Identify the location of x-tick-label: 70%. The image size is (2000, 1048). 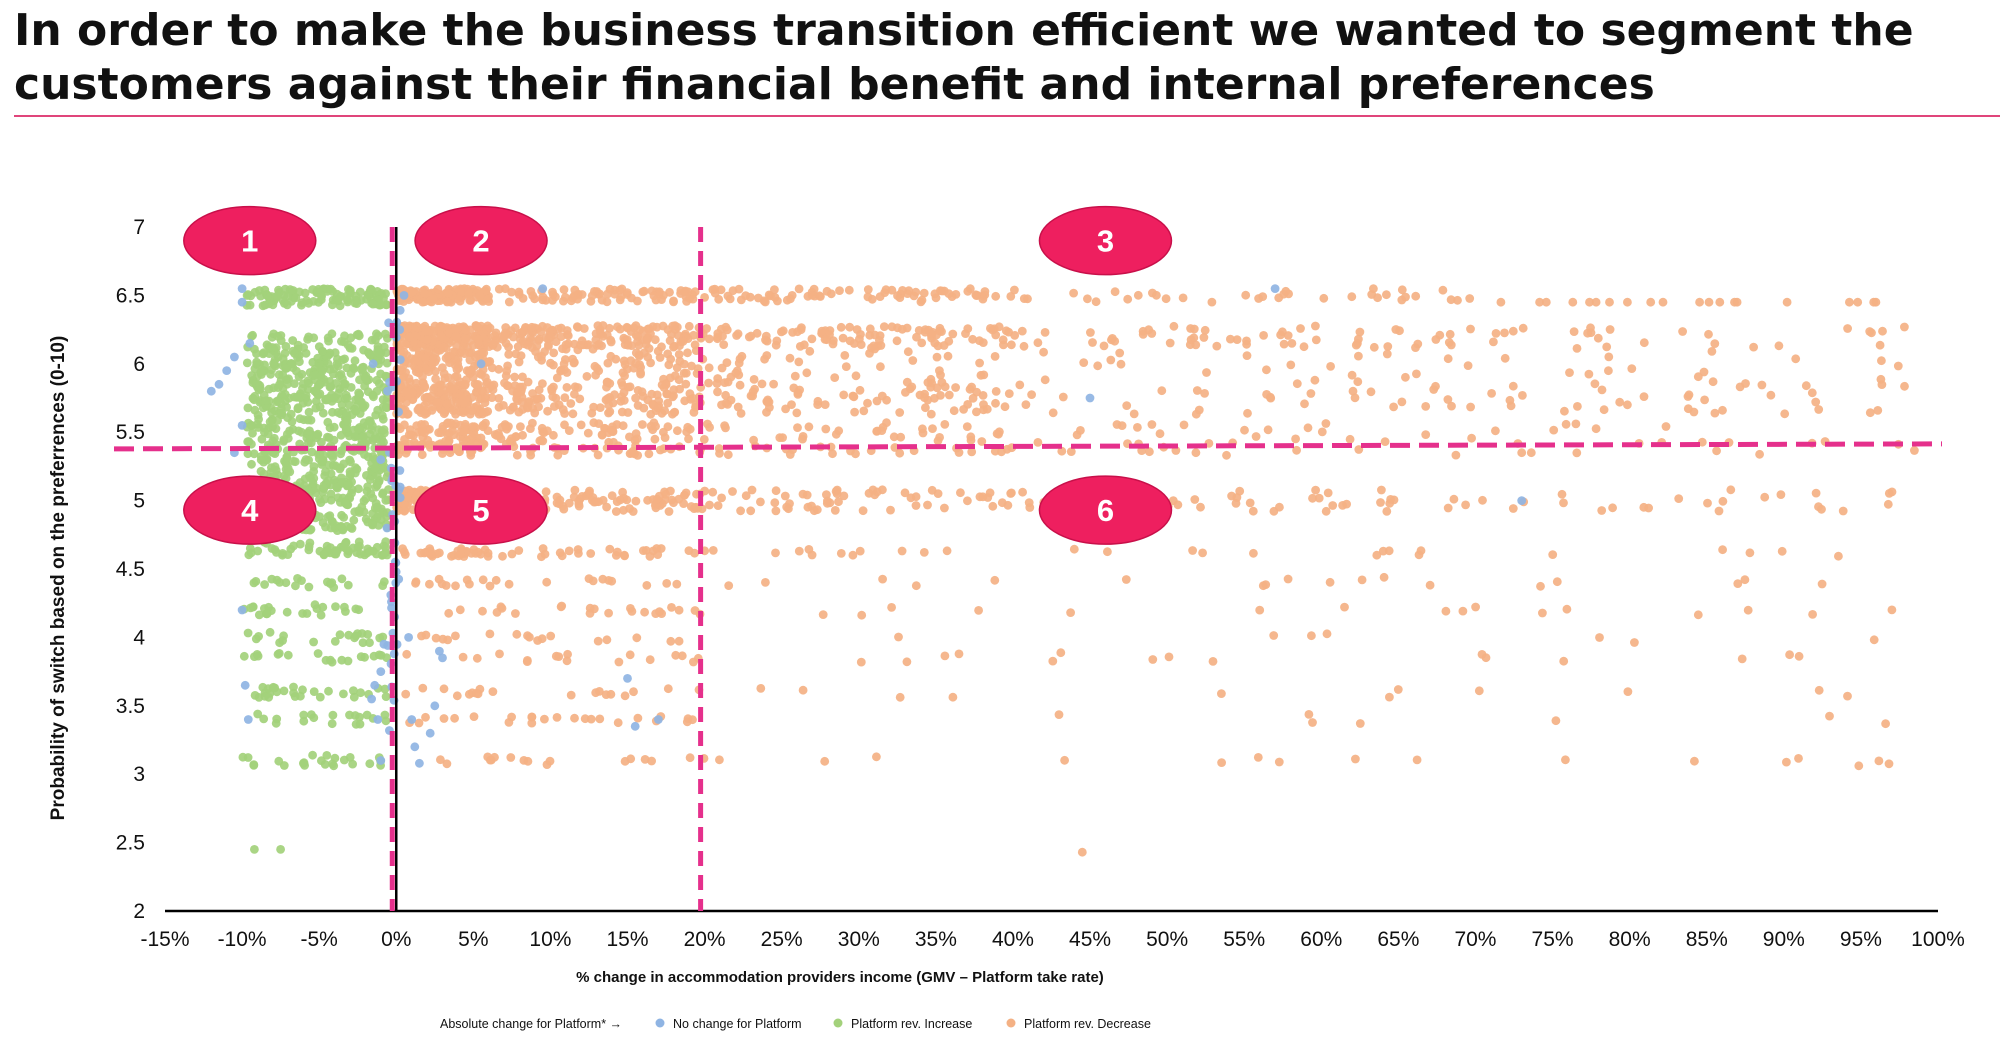
(1475, 939).